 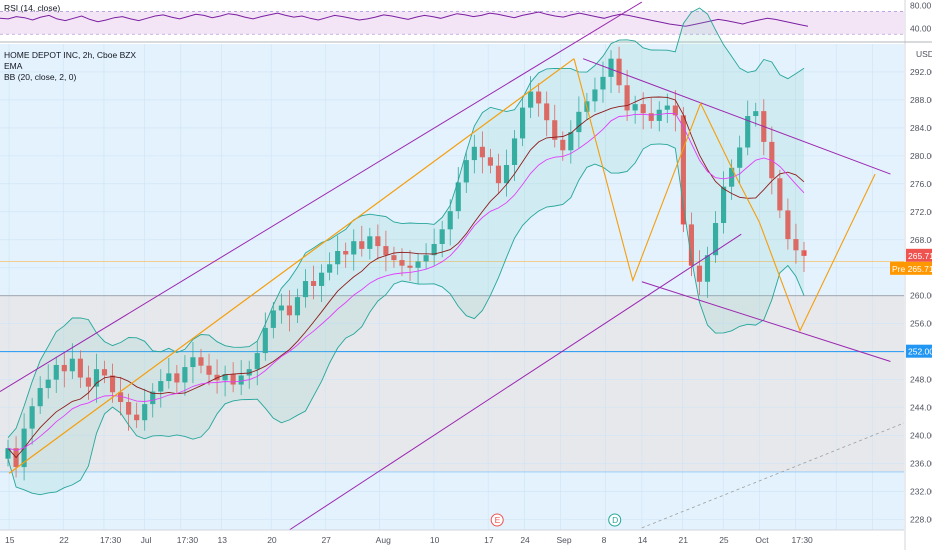 What do you see at coordinates (921, 296) in the screenshot?
I see `price-tick-label: 260.00` at bounding box center [921, 296].